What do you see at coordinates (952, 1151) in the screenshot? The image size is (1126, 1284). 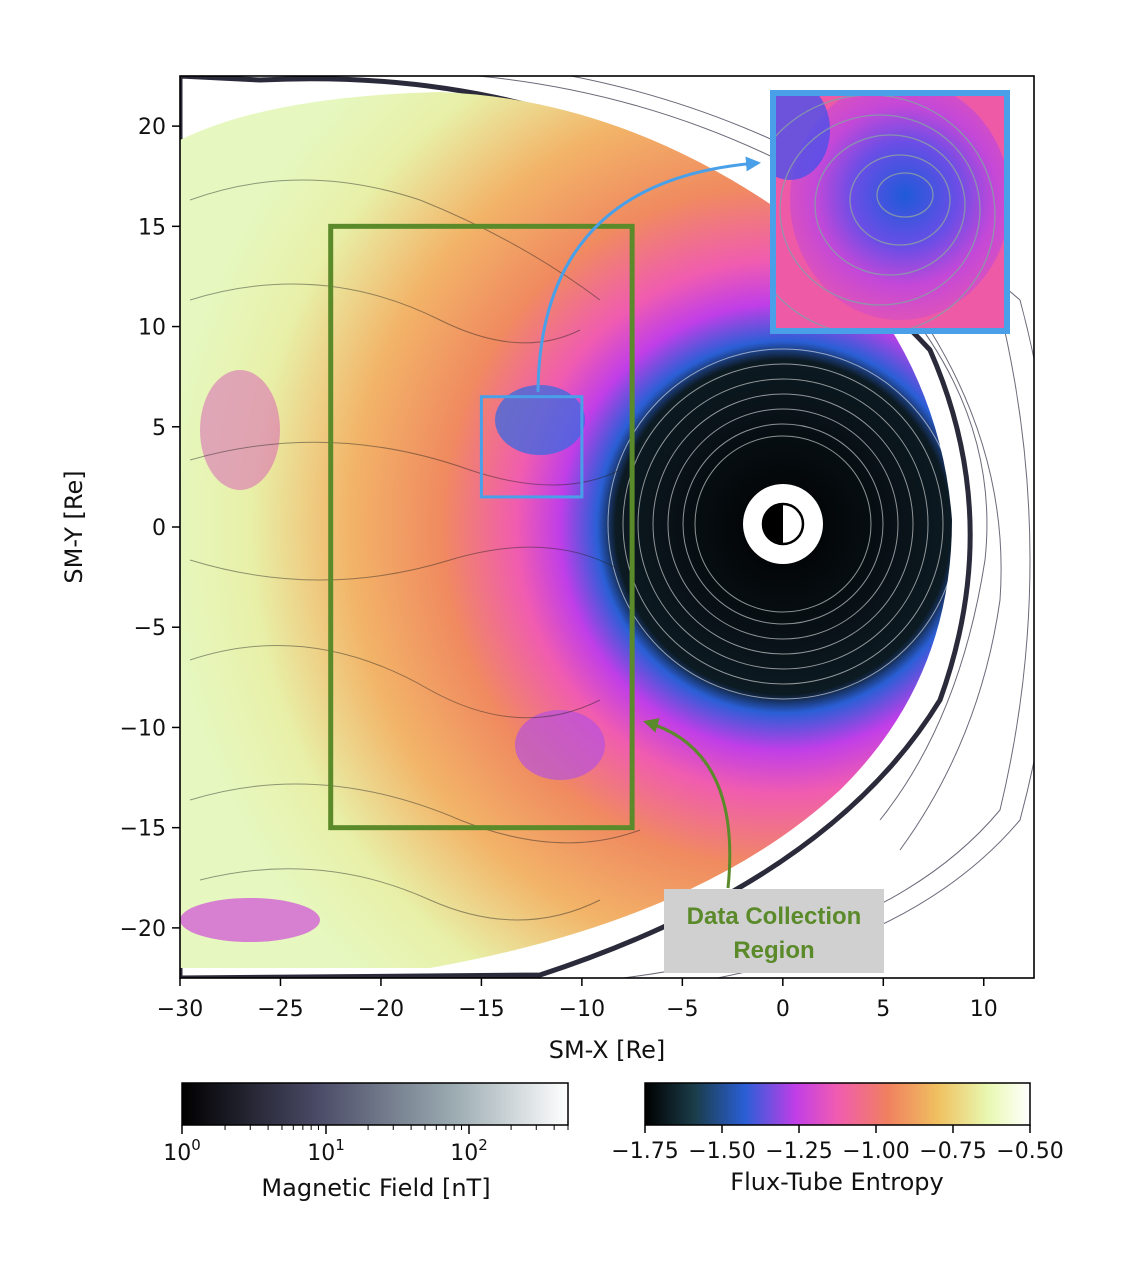 I see `entropy-tick-label: −0.75` at bounding box center [952, 1151].